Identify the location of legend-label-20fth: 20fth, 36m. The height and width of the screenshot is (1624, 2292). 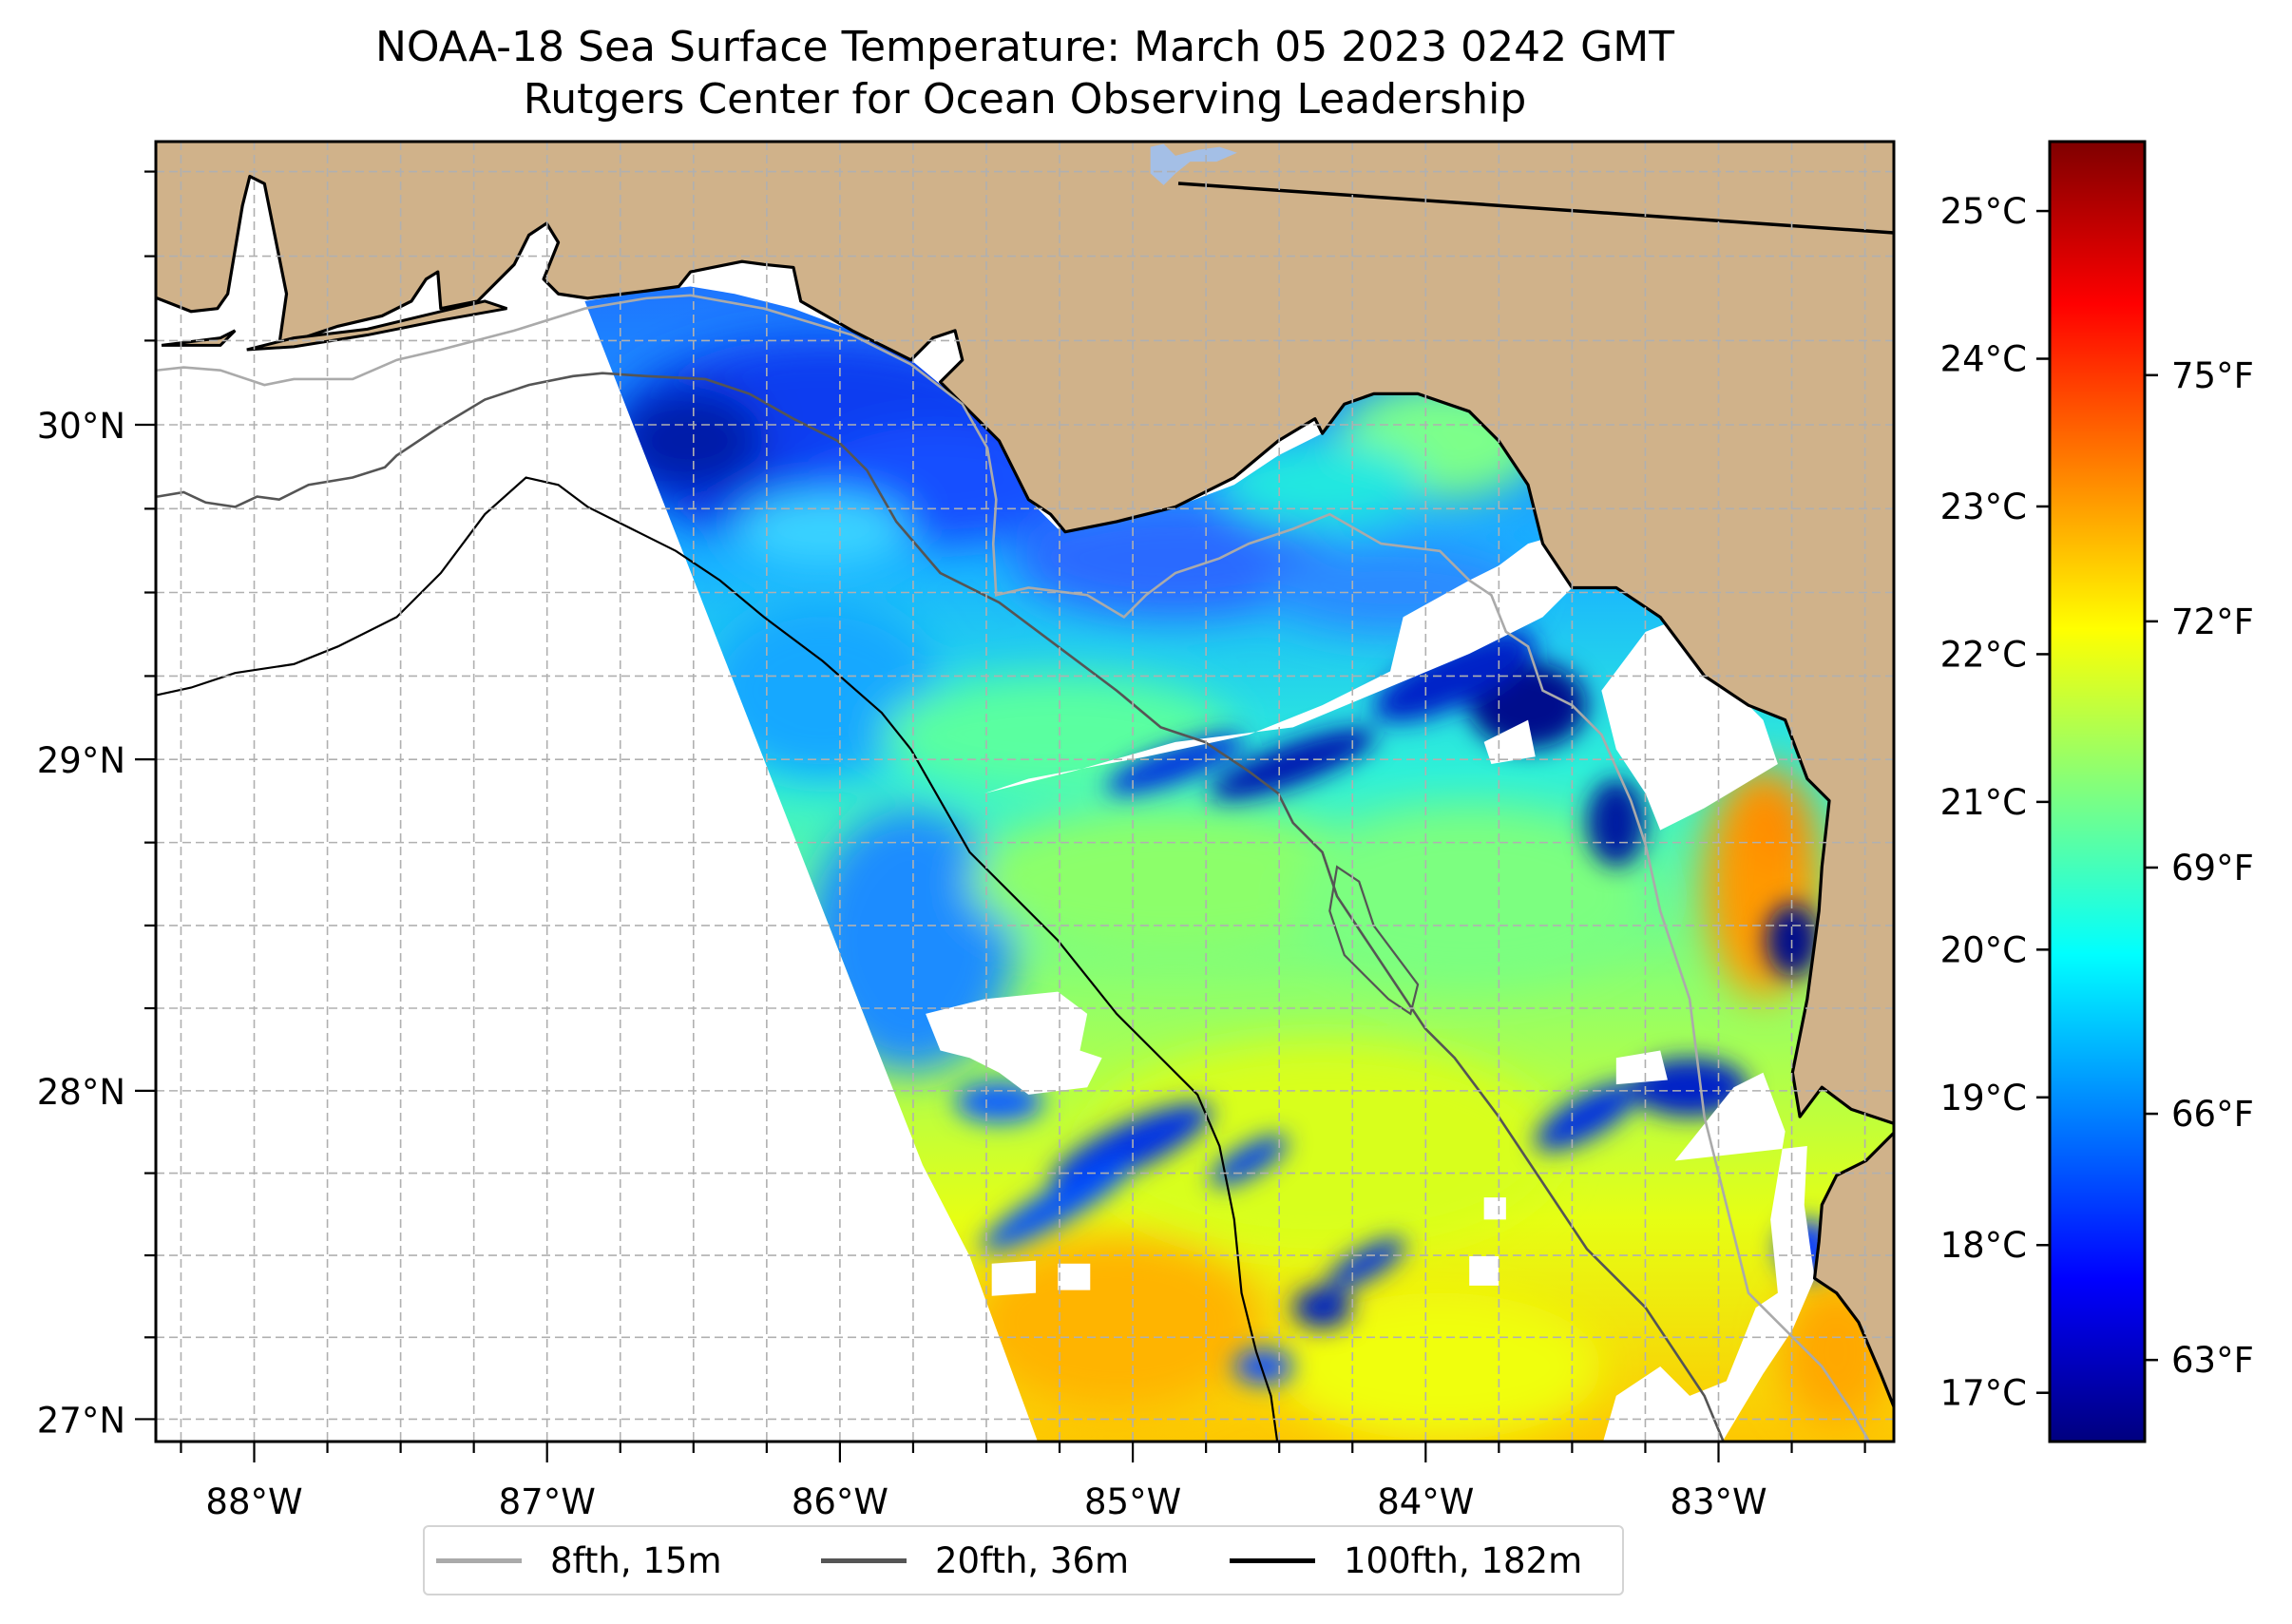
(1032, 1560).